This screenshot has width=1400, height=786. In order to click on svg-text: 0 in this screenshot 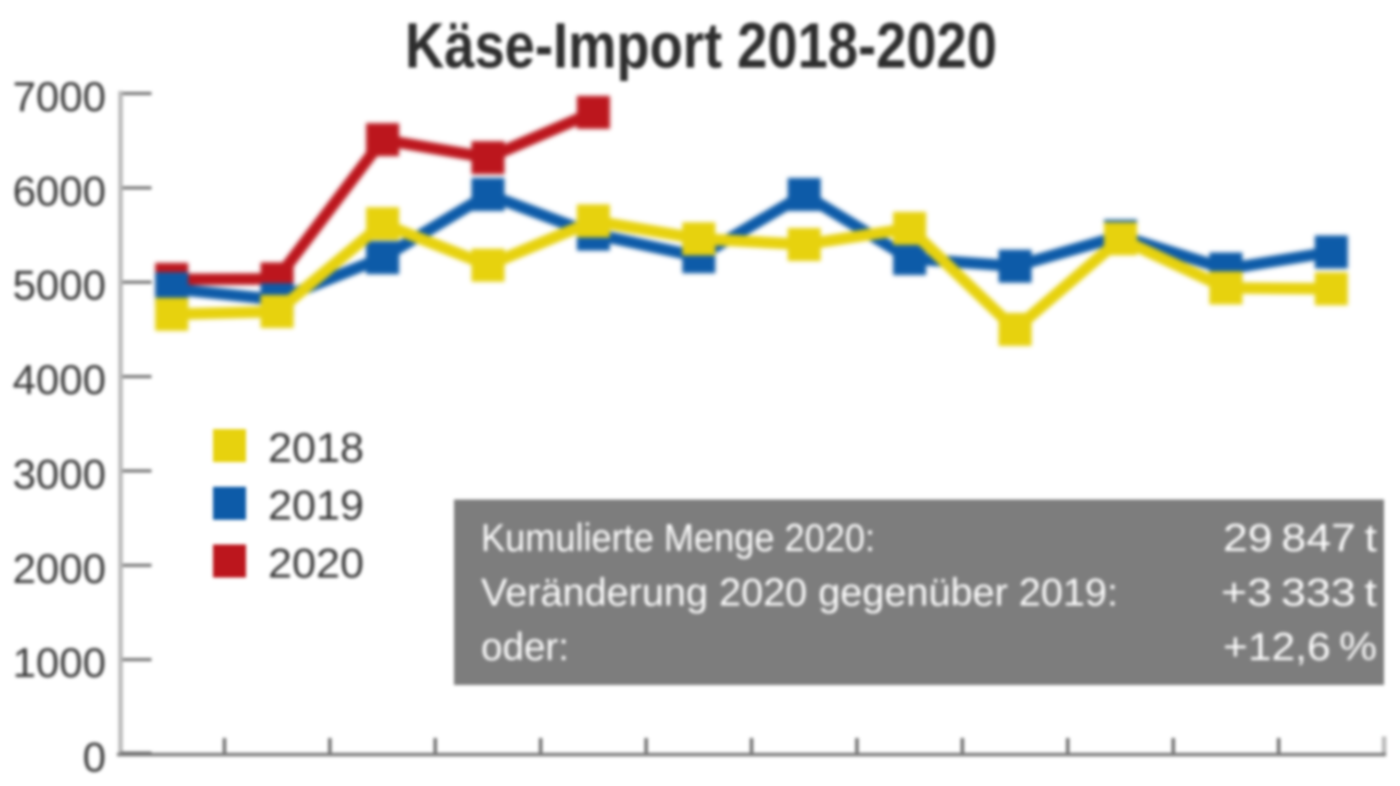, I will do `click(94, 757)`.